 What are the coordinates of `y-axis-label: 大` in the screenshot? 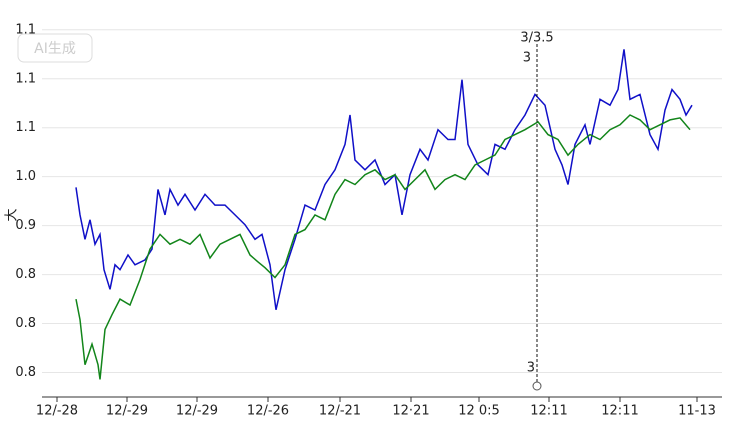 It's located at (12, 214).